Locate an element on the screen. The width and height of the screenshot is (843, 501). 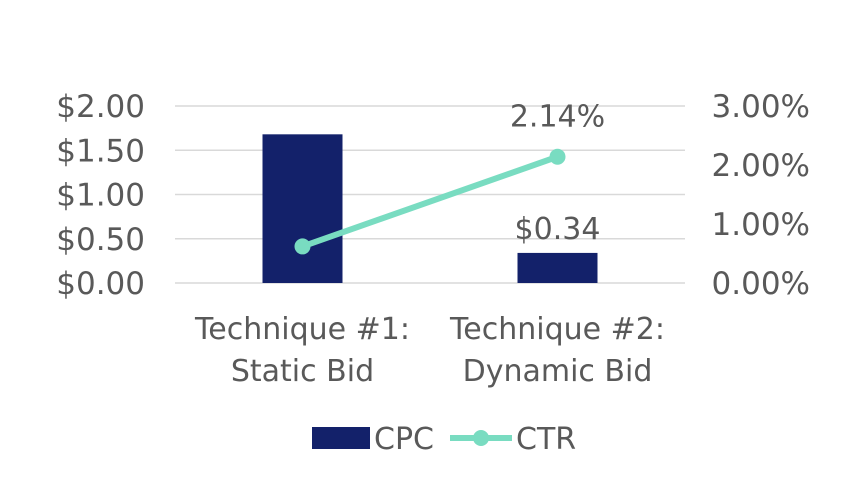
right-axis-tick-label: 1.00% is located at coordinates (761, 225).